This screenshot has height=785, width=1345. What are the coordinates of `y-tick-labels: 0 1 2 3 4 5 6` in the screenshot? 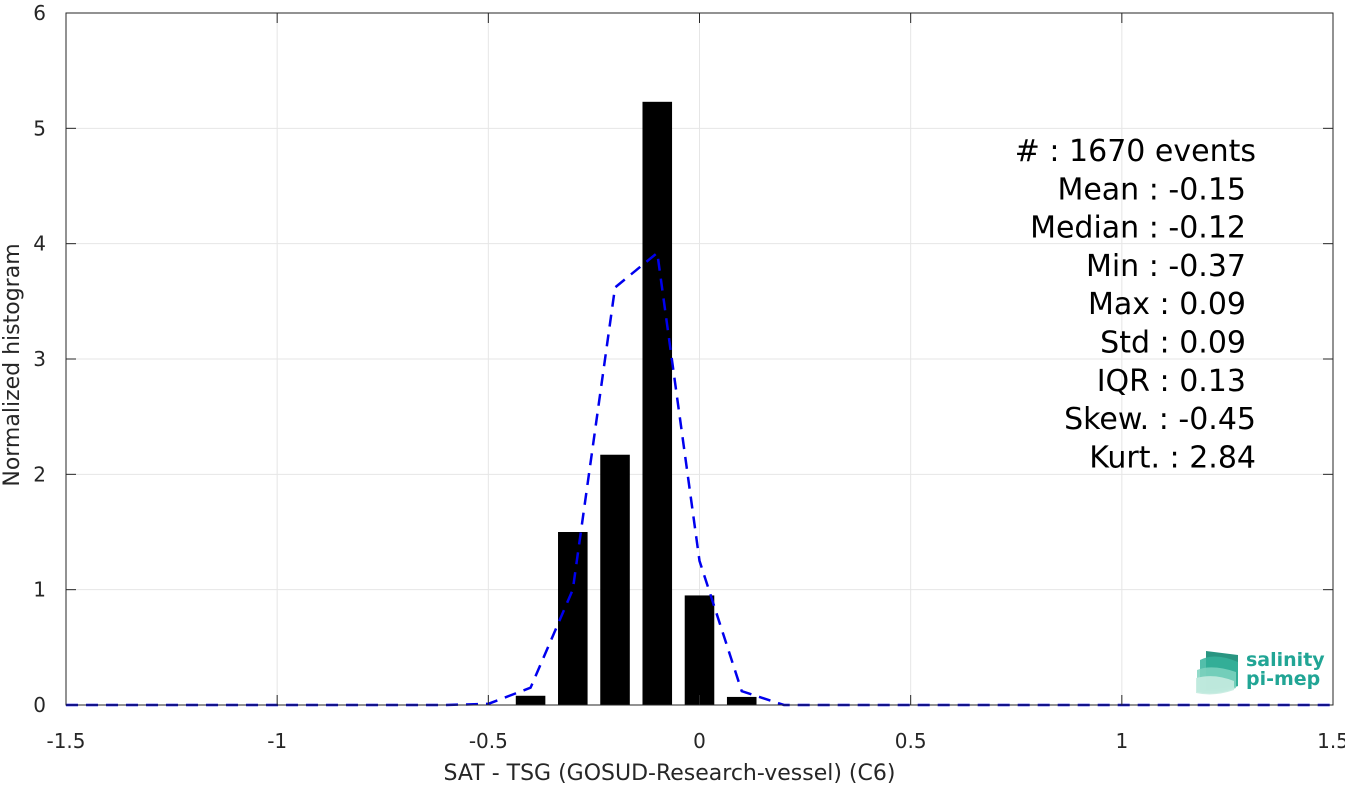 It's located at (39, 359).